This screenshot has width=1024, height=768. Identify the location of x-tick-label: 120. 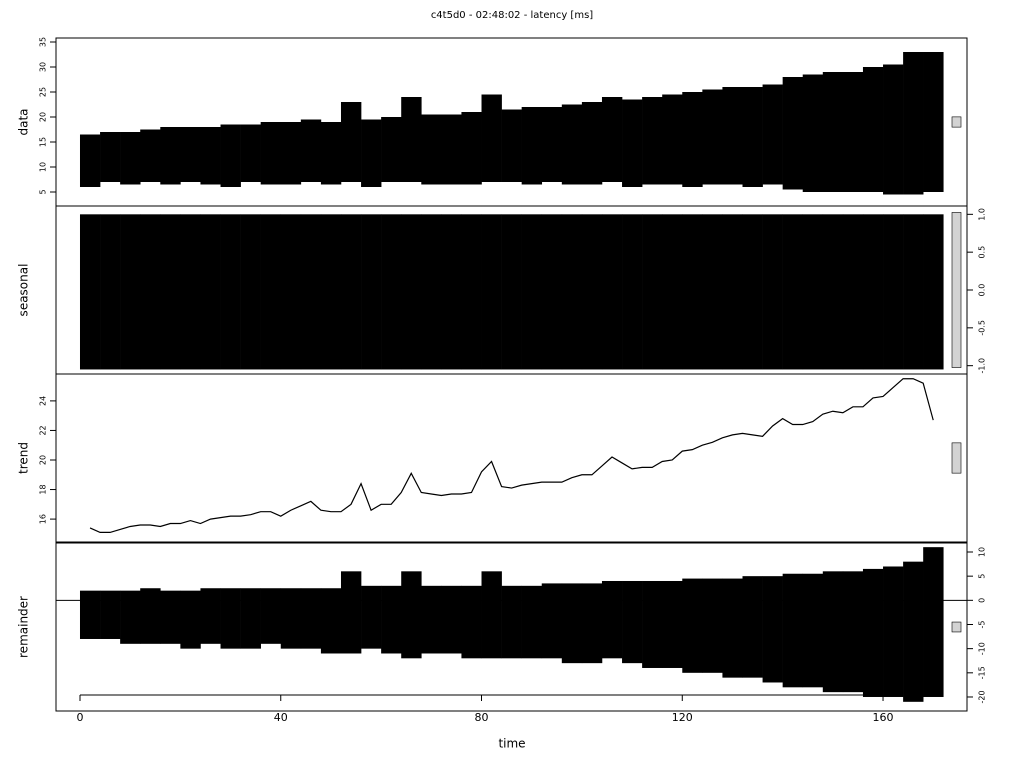
(682, 717).